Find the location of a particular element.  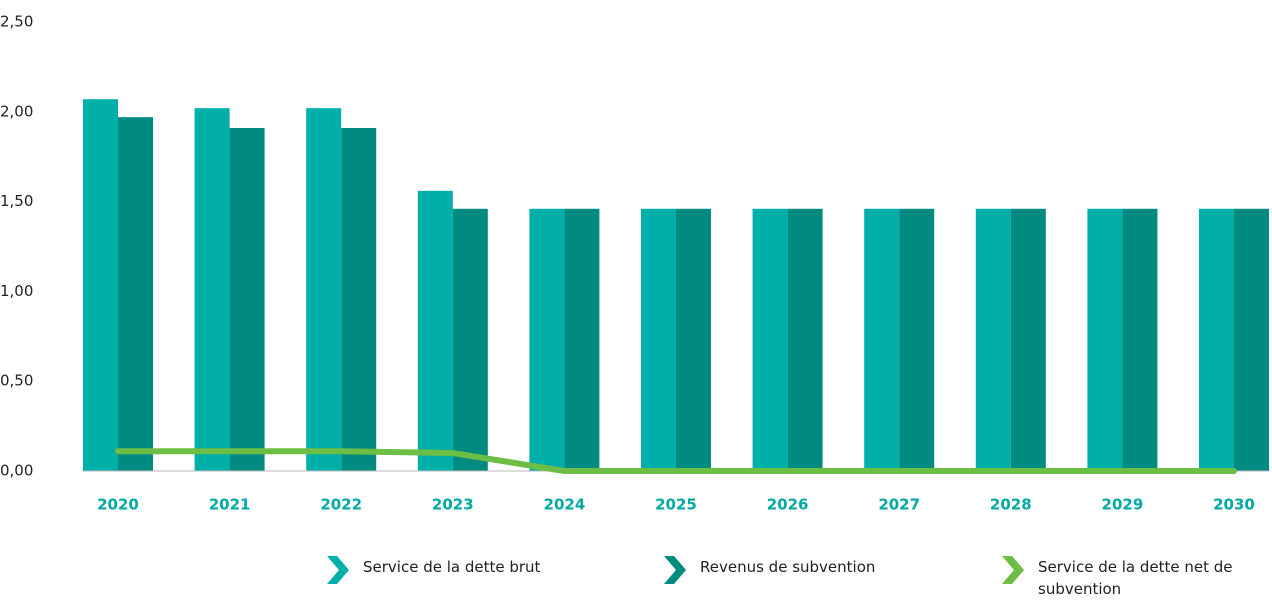

x-tick-label: 2021 is located at coordinates (230, 505).